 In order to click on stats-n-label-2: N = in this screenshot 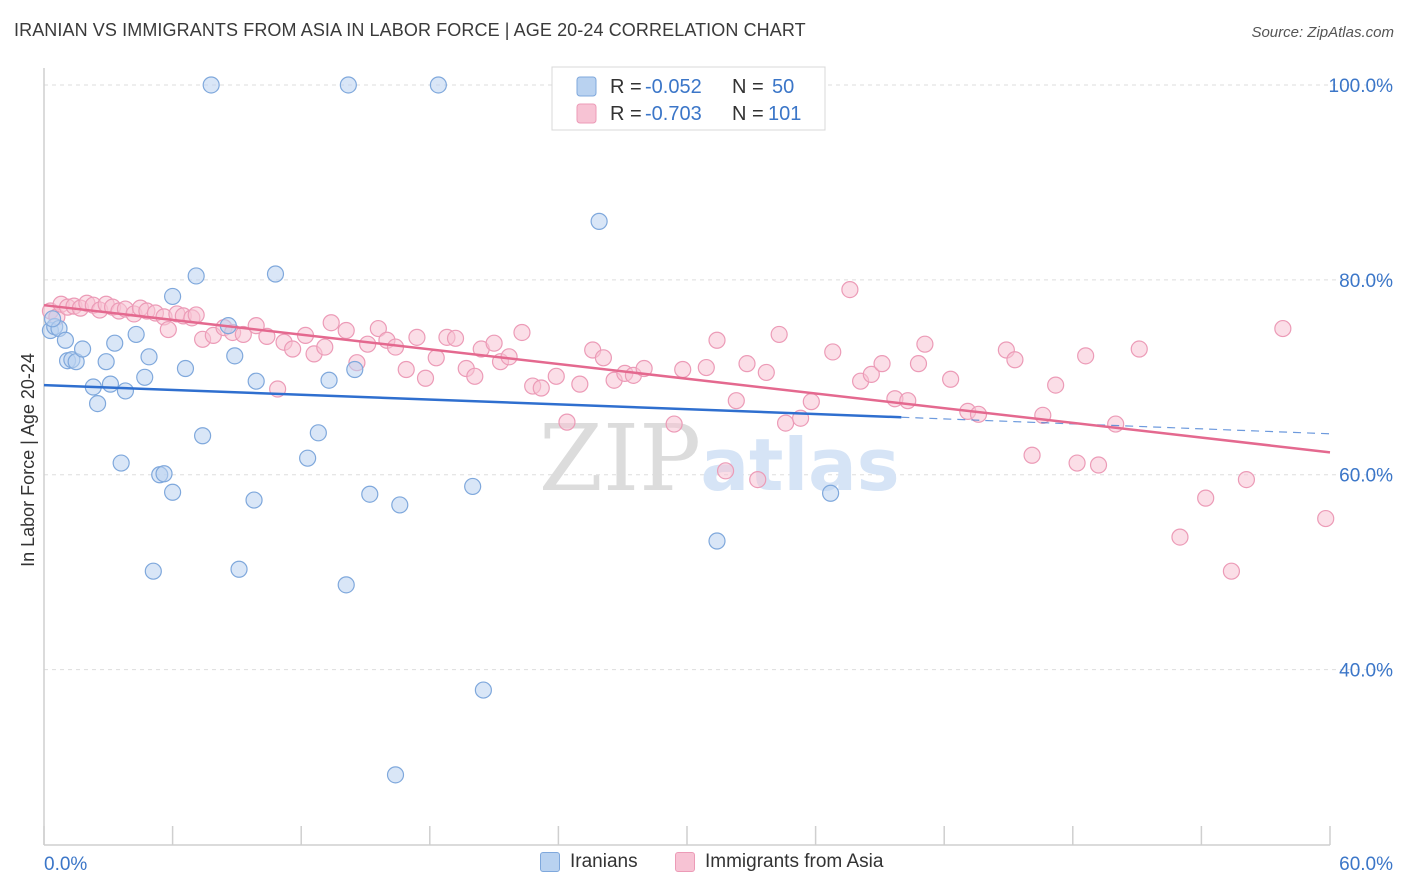, I will do `click(748, 114)`.